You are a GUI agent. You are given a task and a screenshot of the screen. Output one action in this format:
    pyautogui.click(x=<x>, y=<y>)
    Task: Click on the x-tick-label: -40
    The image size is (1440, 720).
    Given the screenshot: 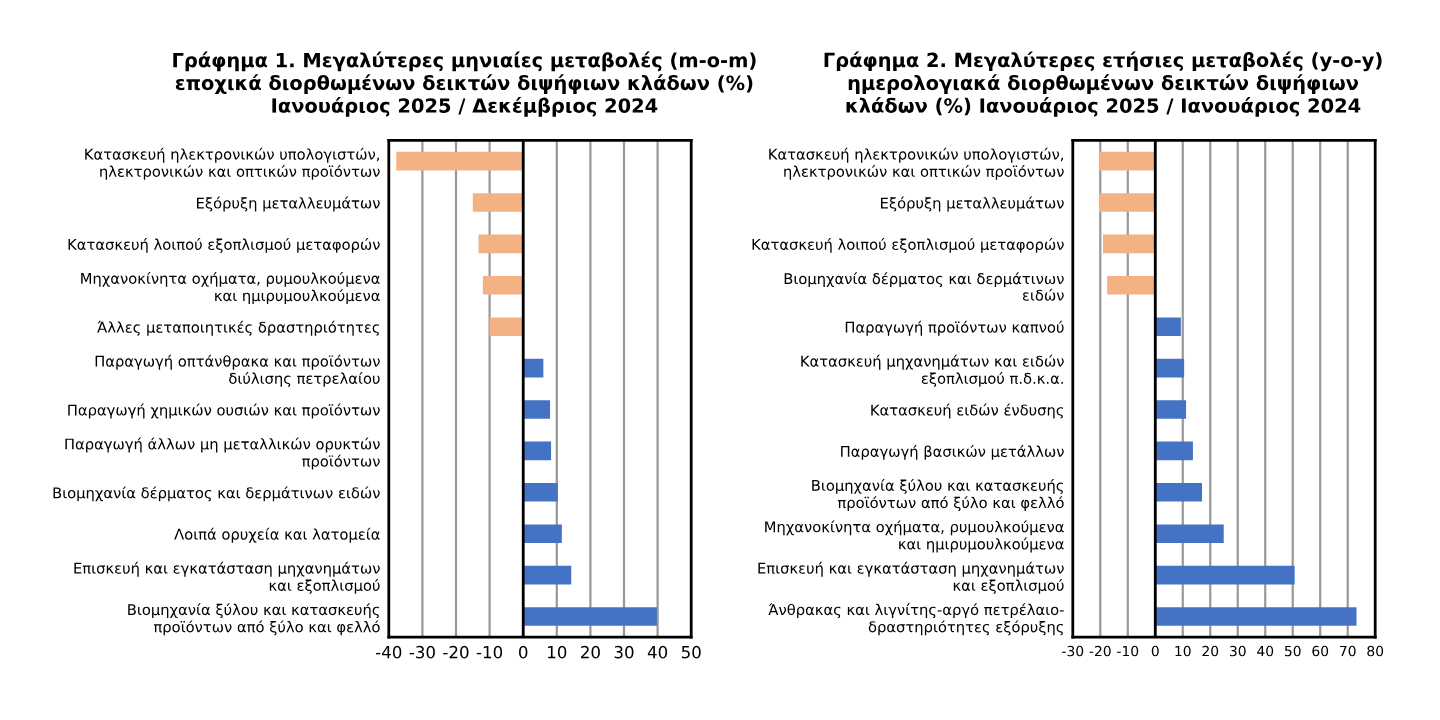 What is the action you would take?
    pyautogui.click(x=389, y=652)
    